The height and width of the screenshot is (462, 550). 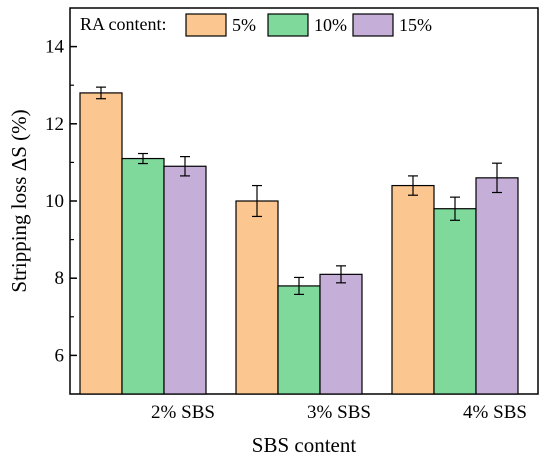 What do you see at coordinates (54, 124) in the screenshot?
I see `y-tick-label: 12` at bounding box center [54, 124].